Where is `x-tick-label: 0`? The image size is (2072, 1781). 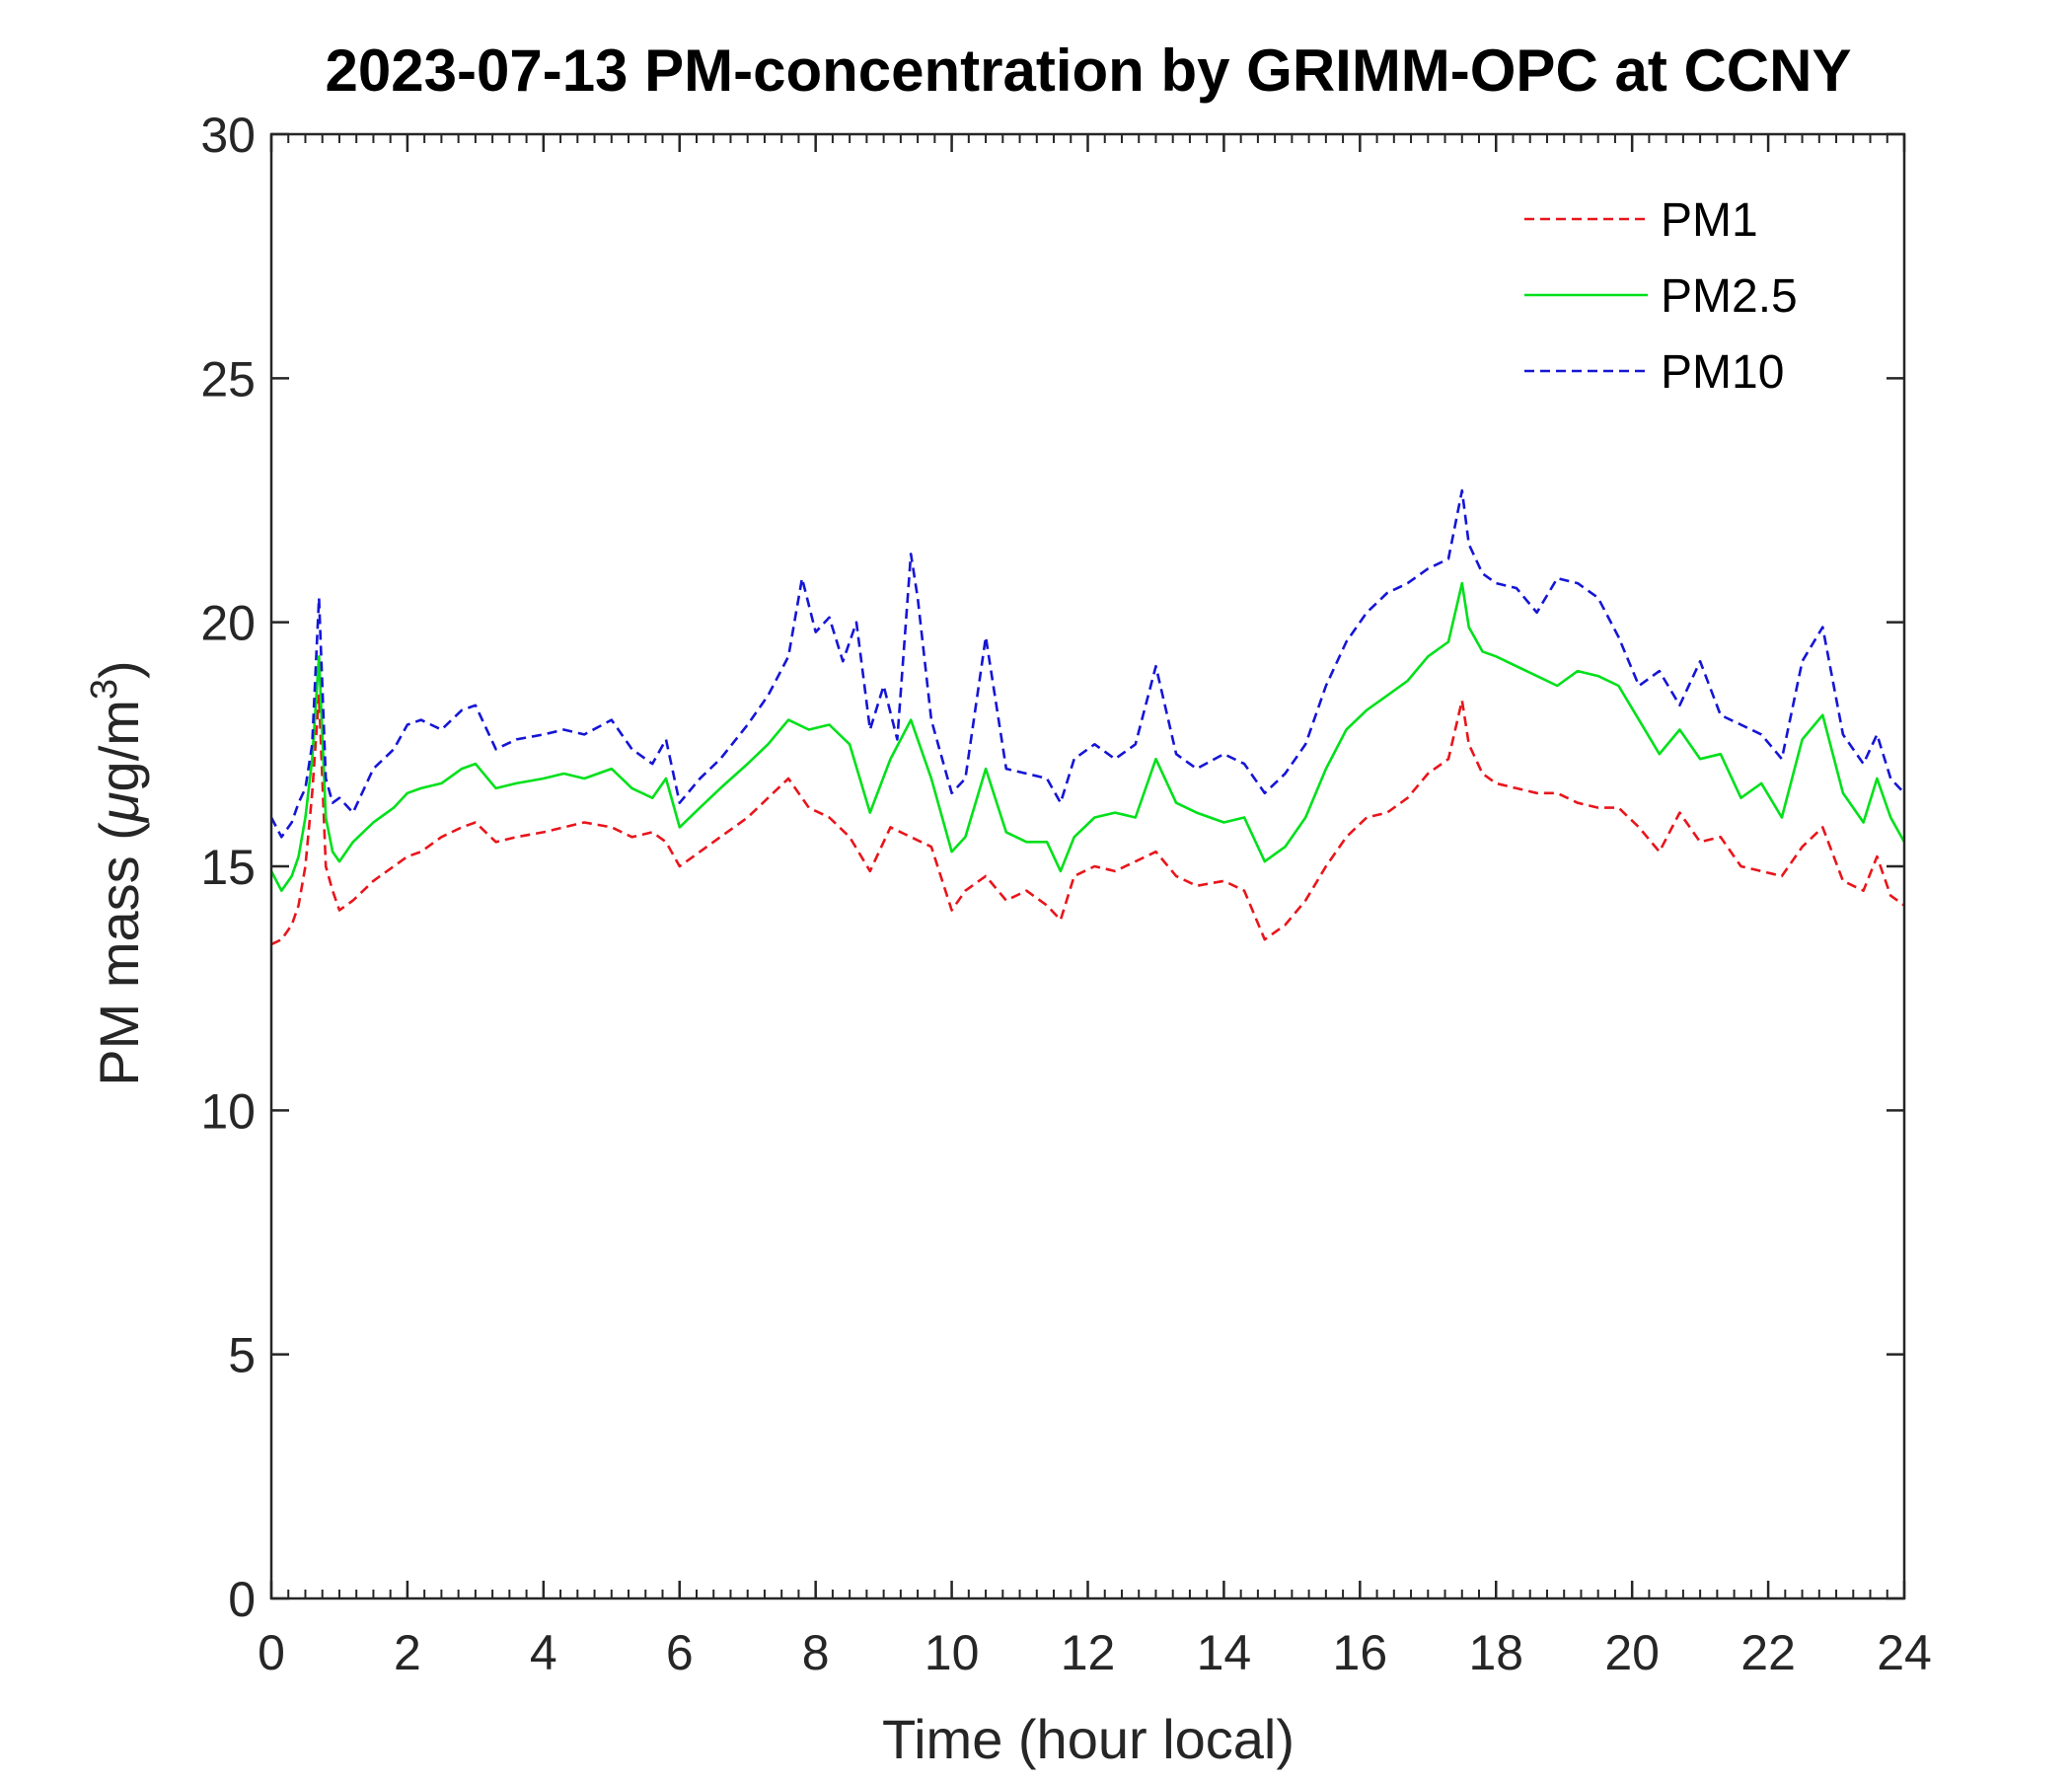 x-tick-label: 0 is located at coordinates (272, 1652).